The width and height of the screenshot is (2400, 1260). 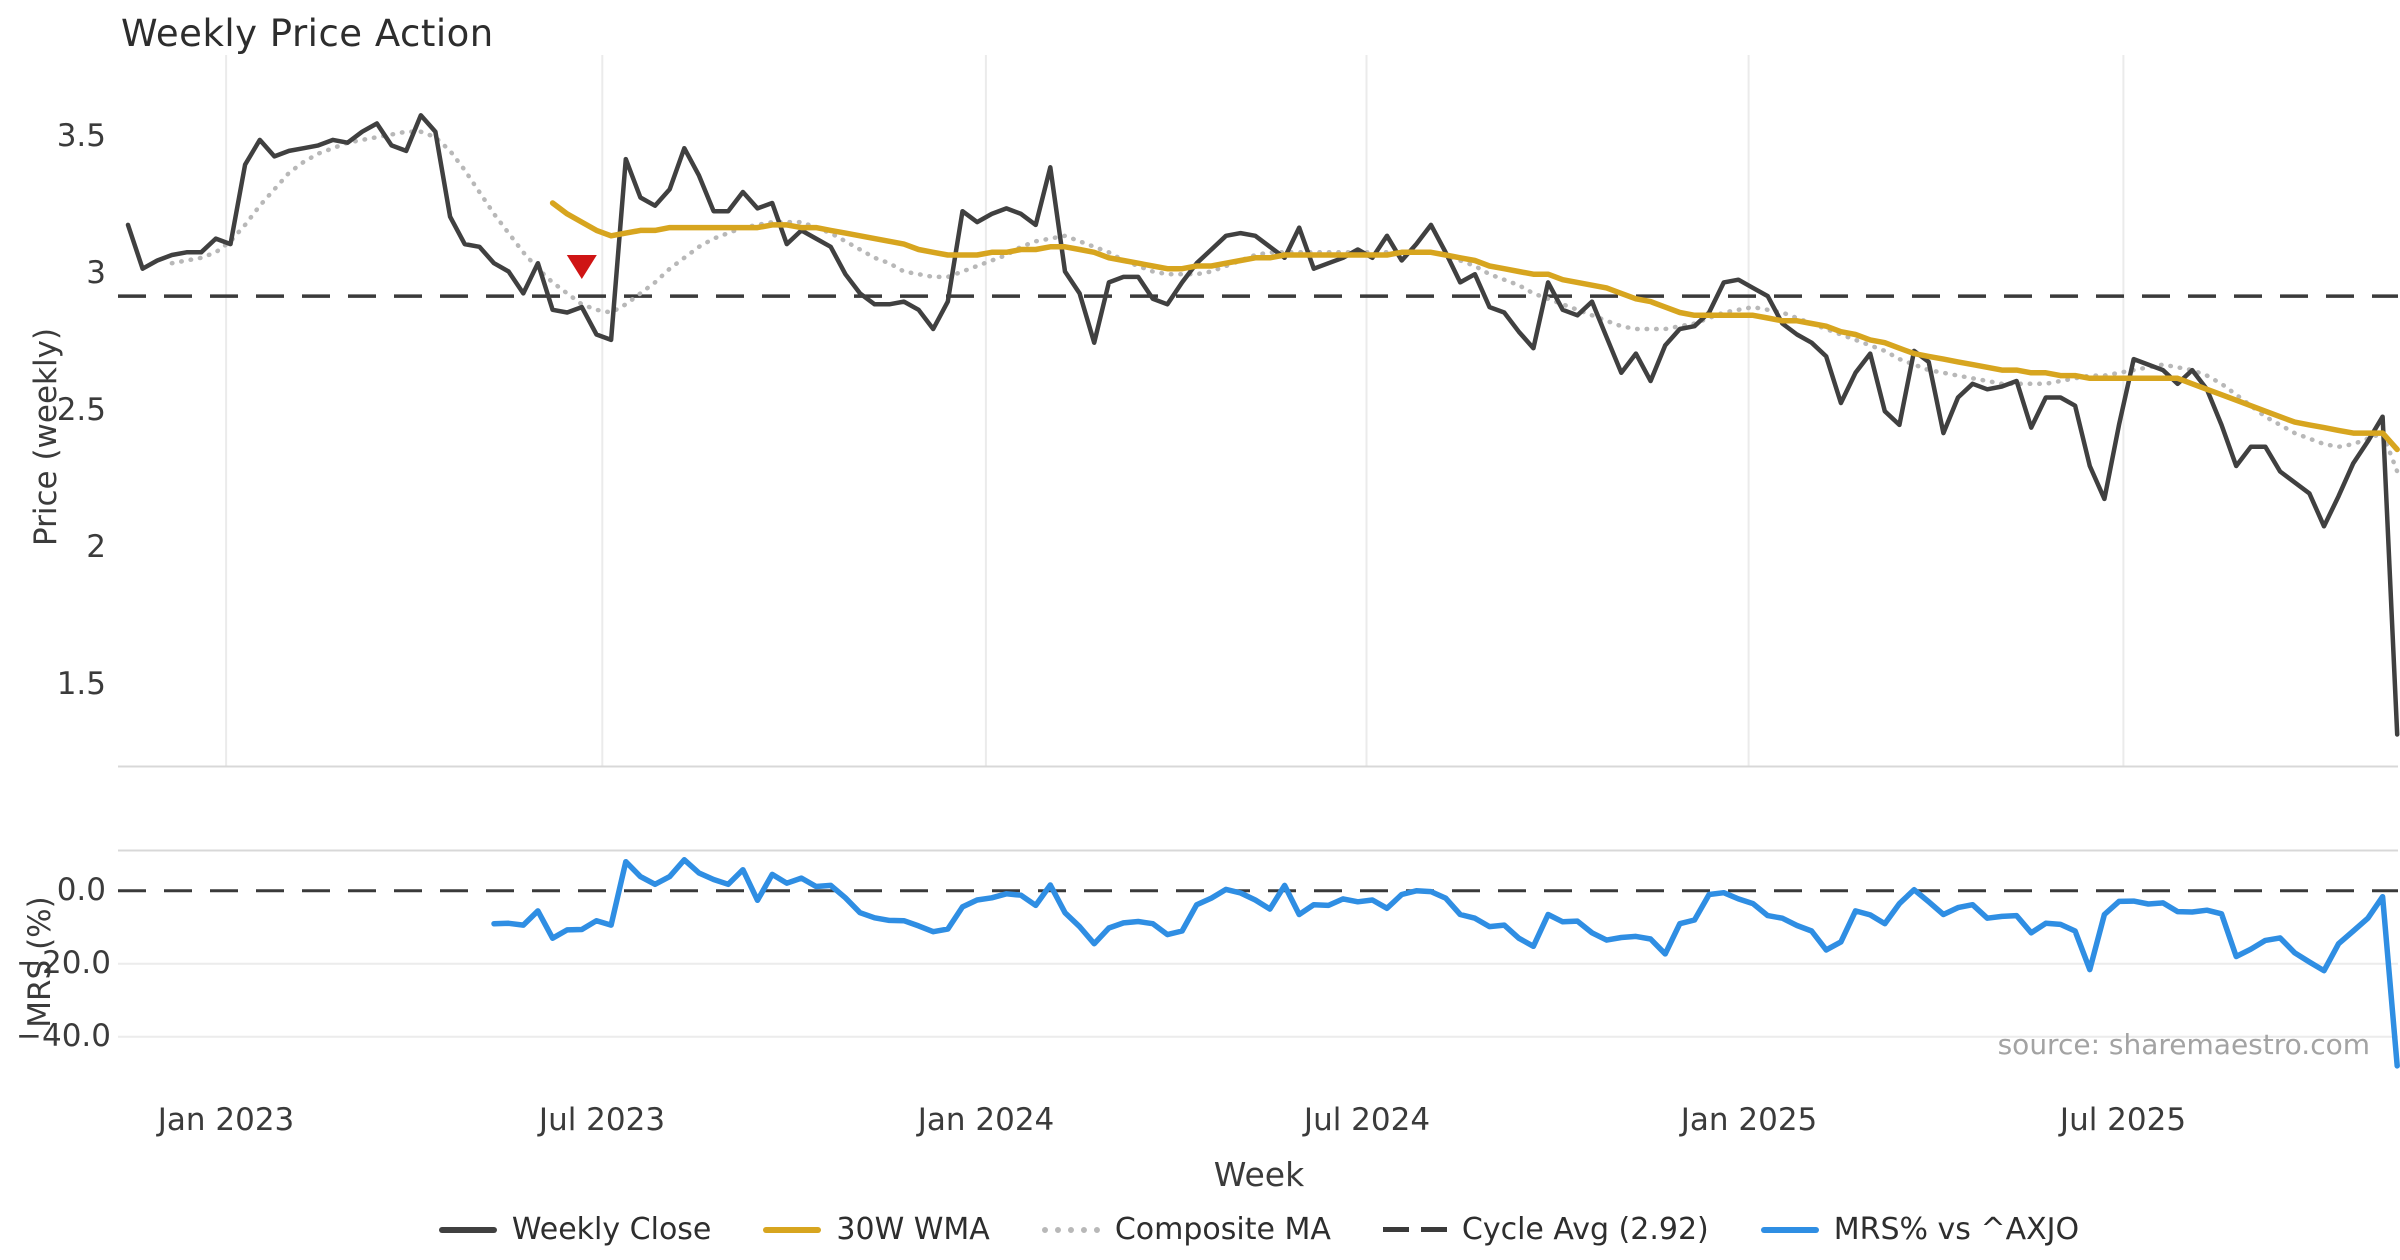 What do you see at coordinates (63, 962) in the screenshot?
I see `mrs-tick-neg20: −20.0` at bounding box center [63, 962].